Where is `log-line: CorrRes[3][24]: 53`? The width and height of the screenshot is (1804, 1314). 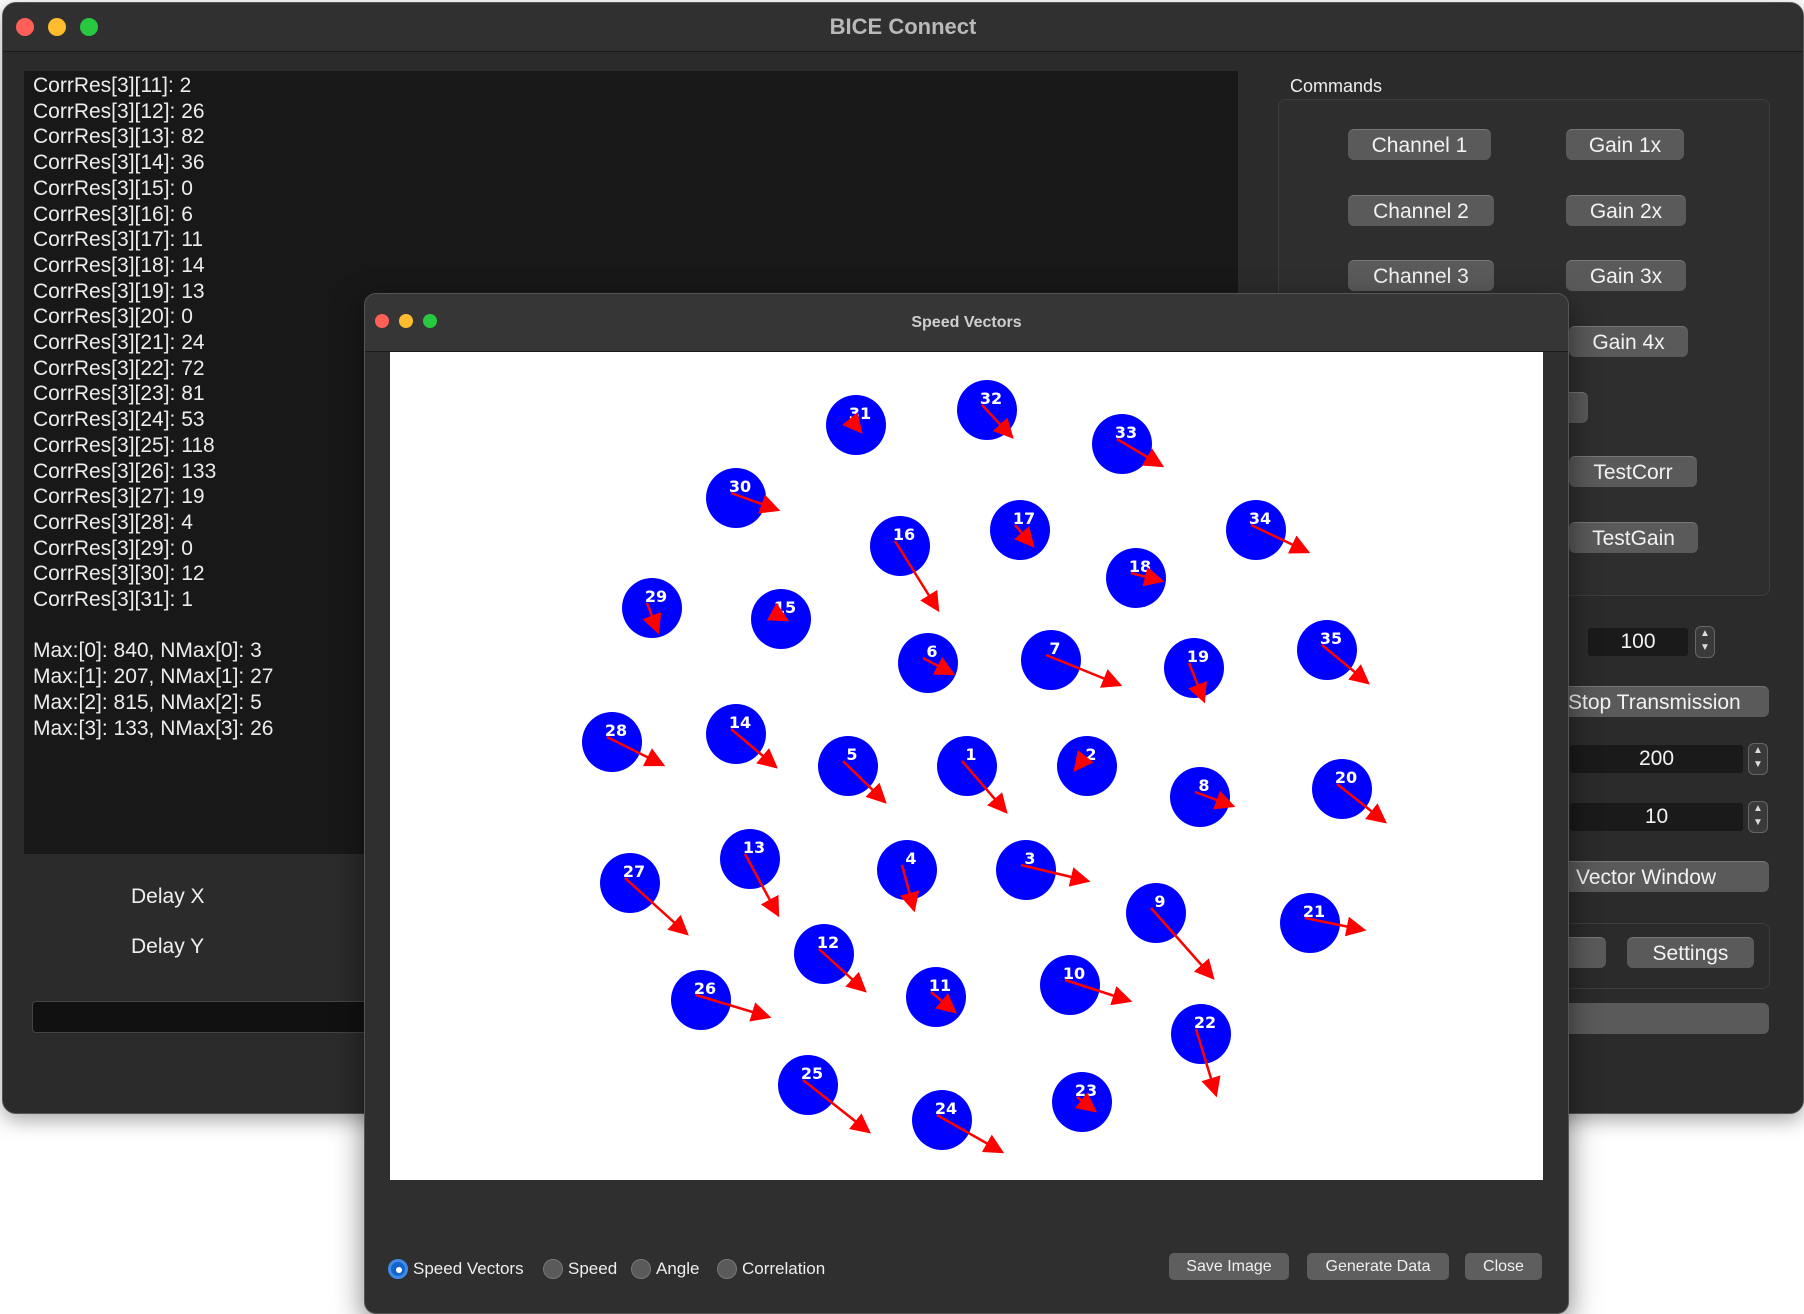
log-line: CorrRes[3][24]: 53 is located at coordinates (119, 420).